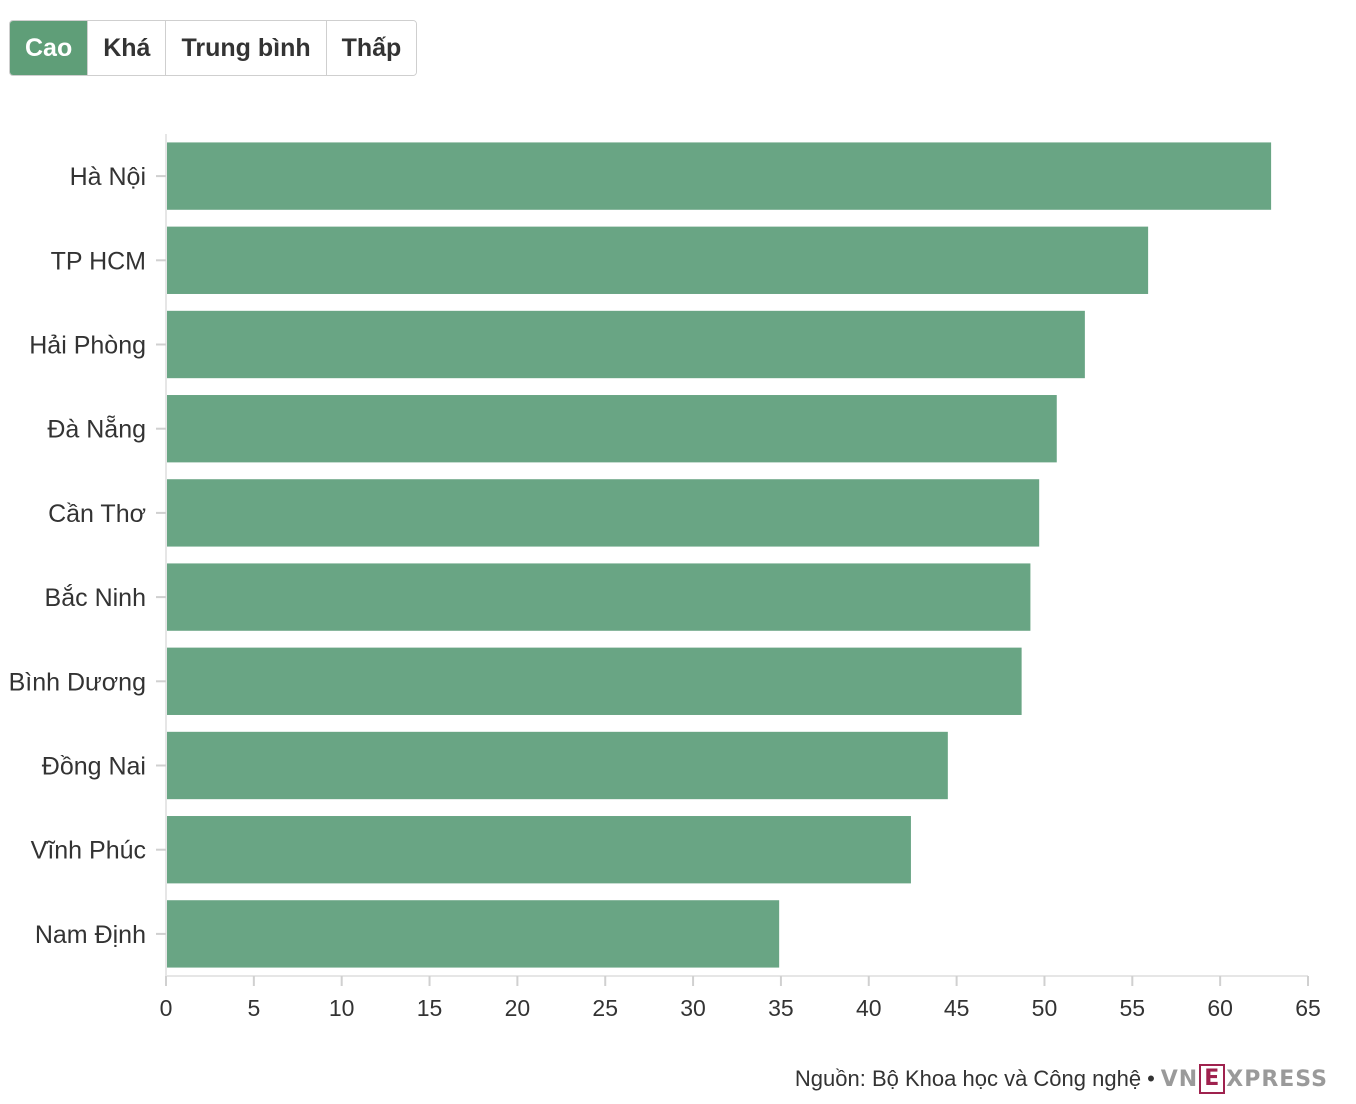  Describe the element at coordinates (968, 1078) in the screenshot. I see `source-text: Nguồn: Bộ Khoa học và Công nghệ` at that location.